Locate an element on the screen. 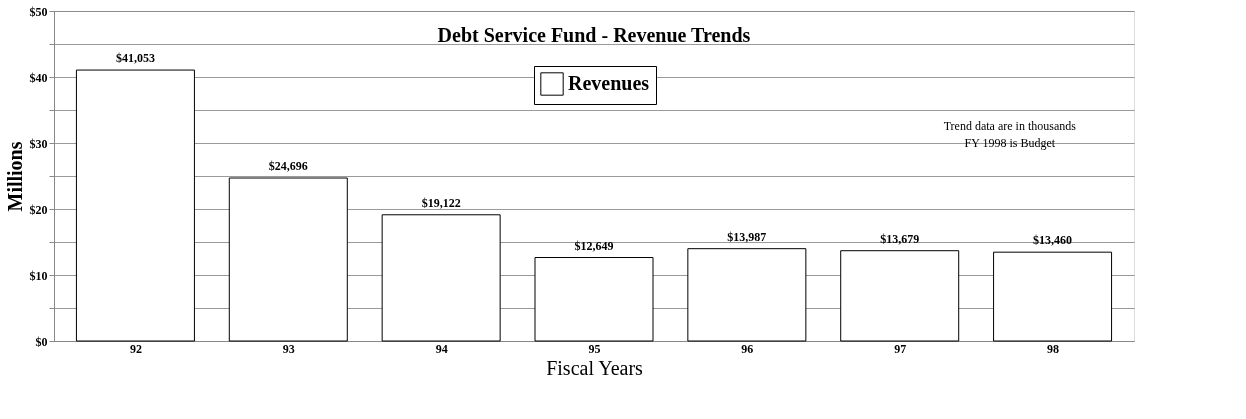 The width and height of the screenshot is (1246, 419). x-axis-title: Fiscal Years is located at coordinates (595, 367).